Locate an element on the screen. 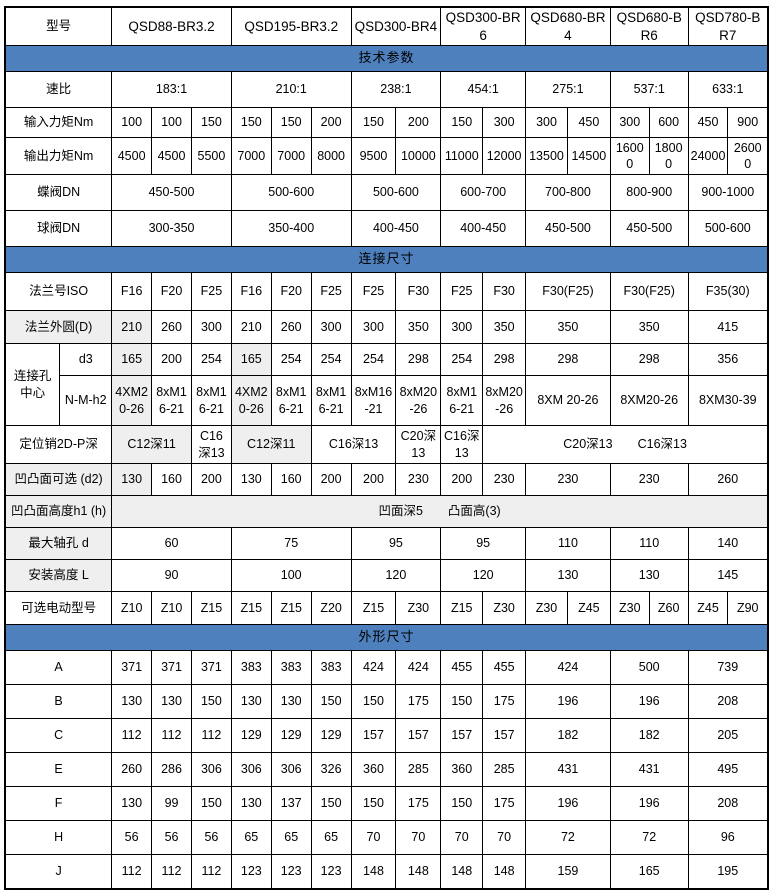 This screenshot has width=773, height=896. table-cell: 400-450 is located at coordinates (483, 229).